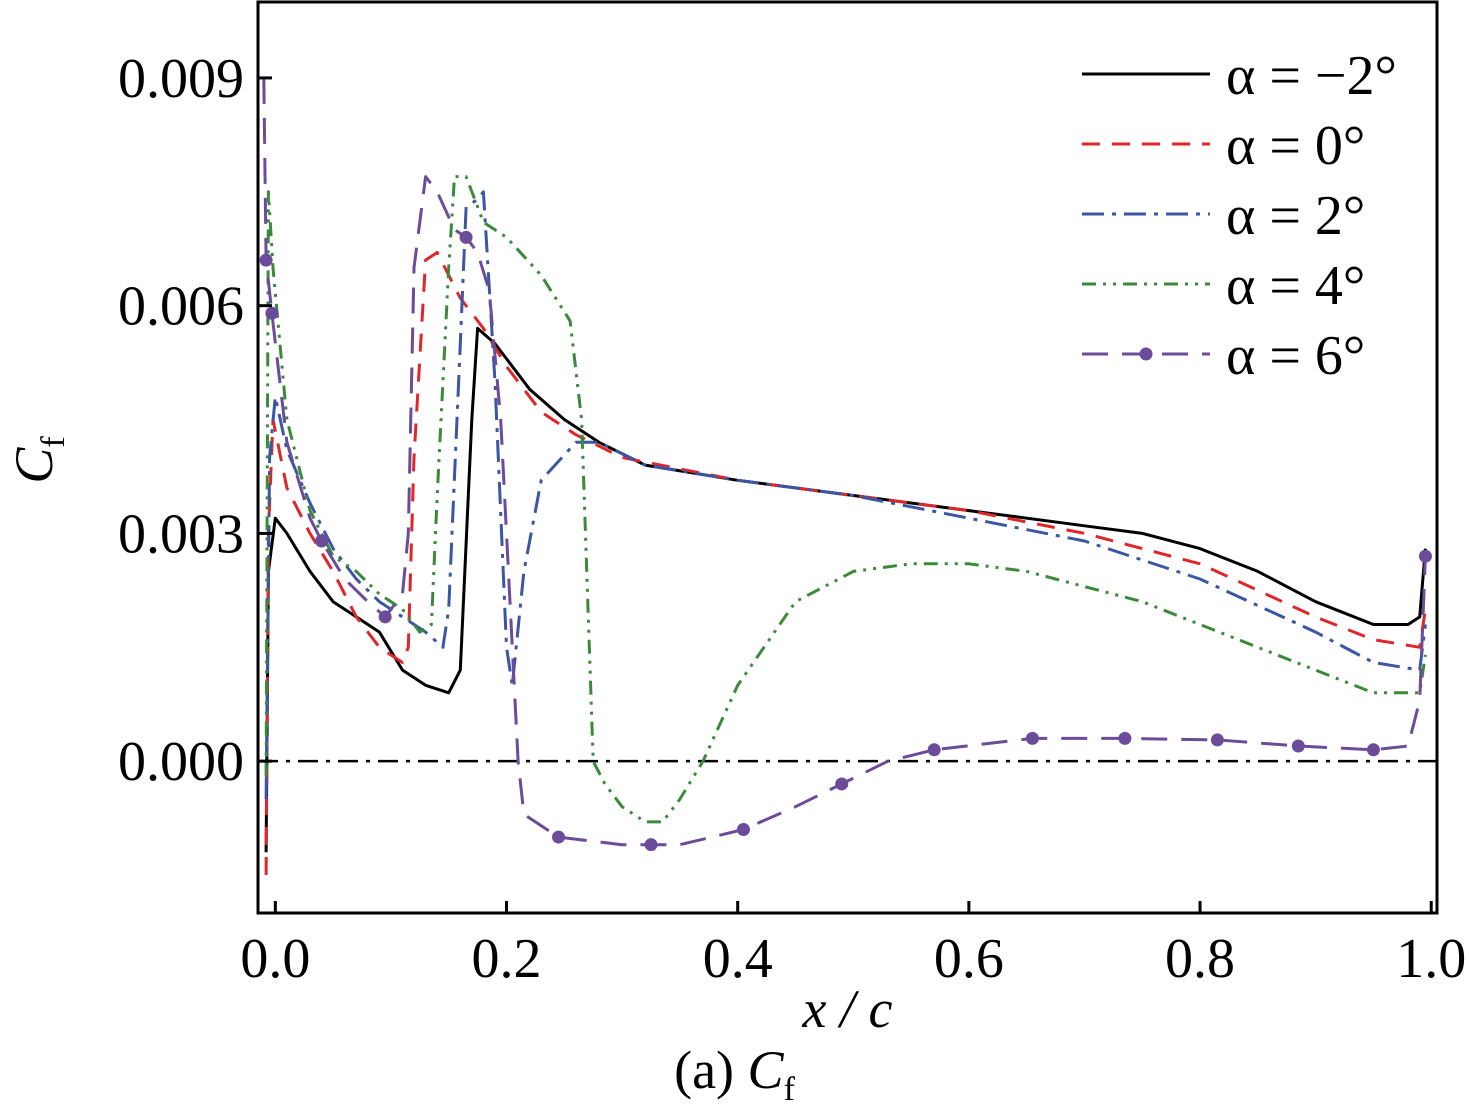  I want to click on y-tick-label-1: 0.003, so click(181, 534).